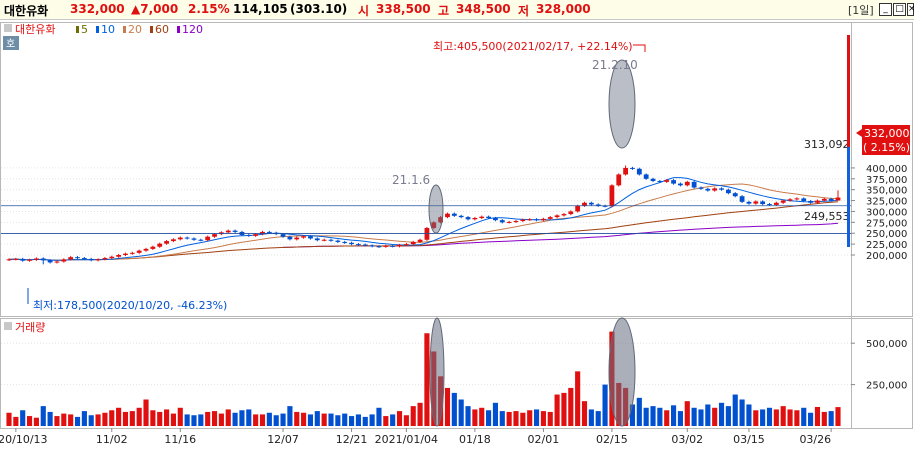 This screenshot has height=451, width=914. I want to click on x-tick-label: 01/18, so click(475, 439).